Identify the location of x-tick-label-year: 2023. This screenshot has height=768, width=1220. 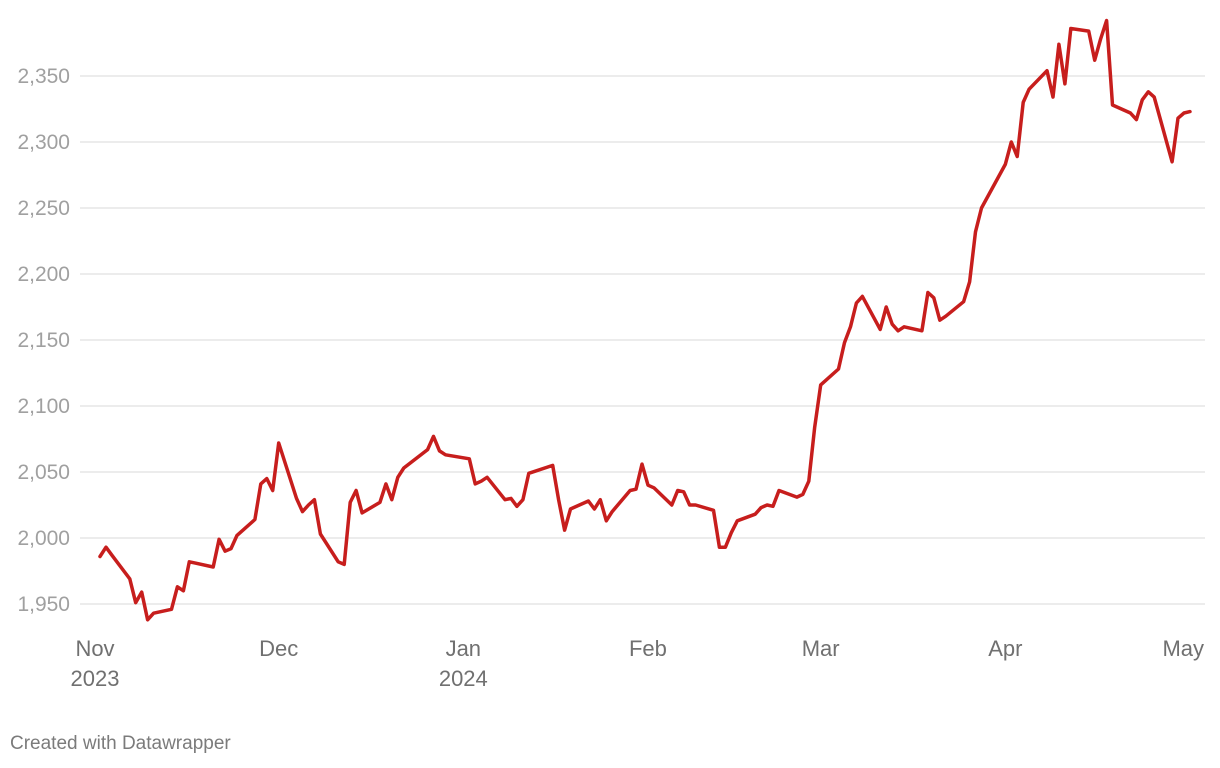
(95, 678).